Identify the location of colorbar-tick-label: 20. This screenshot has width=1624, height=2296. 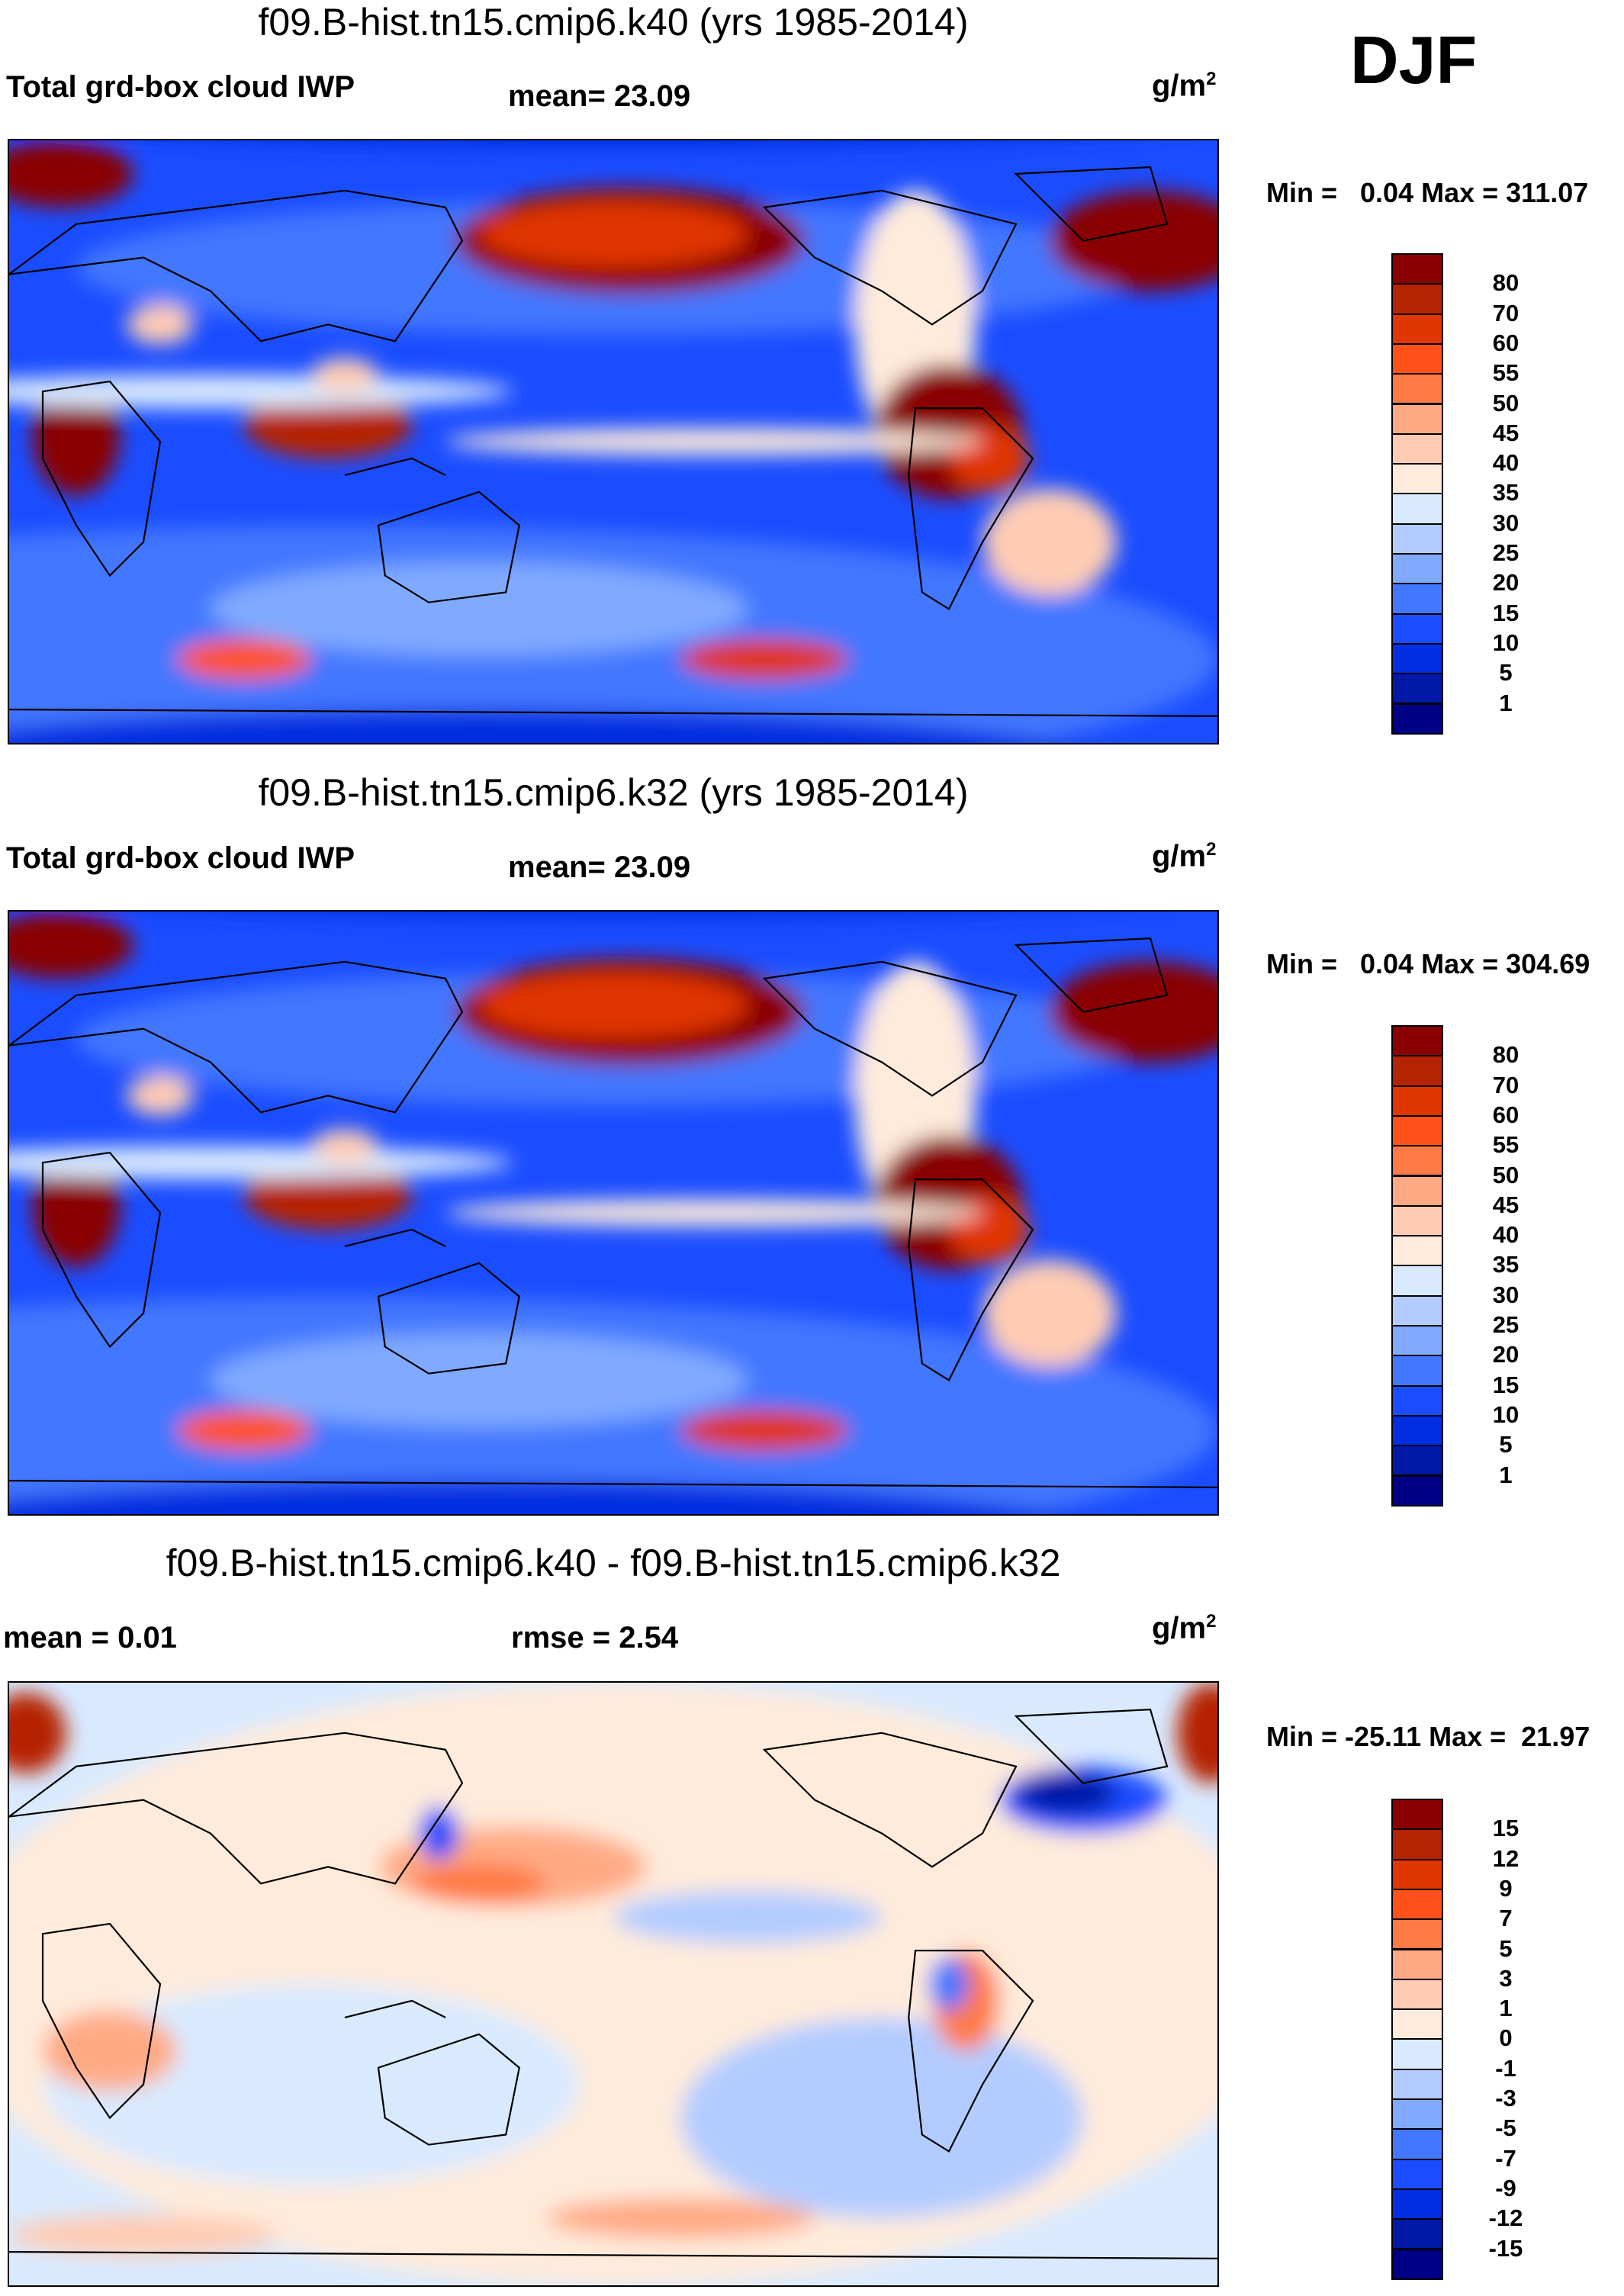
(1505, 1355).